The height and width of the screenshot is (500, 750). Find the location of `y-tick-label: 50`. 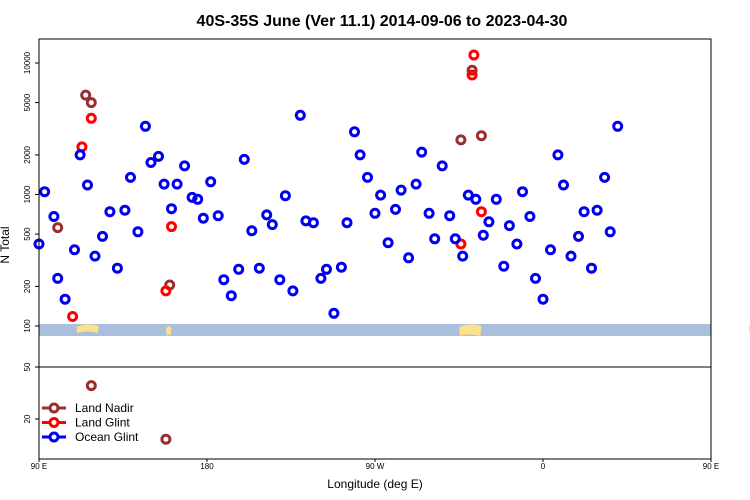

y-tick-label: 50 is located at coordinates (27, 366).